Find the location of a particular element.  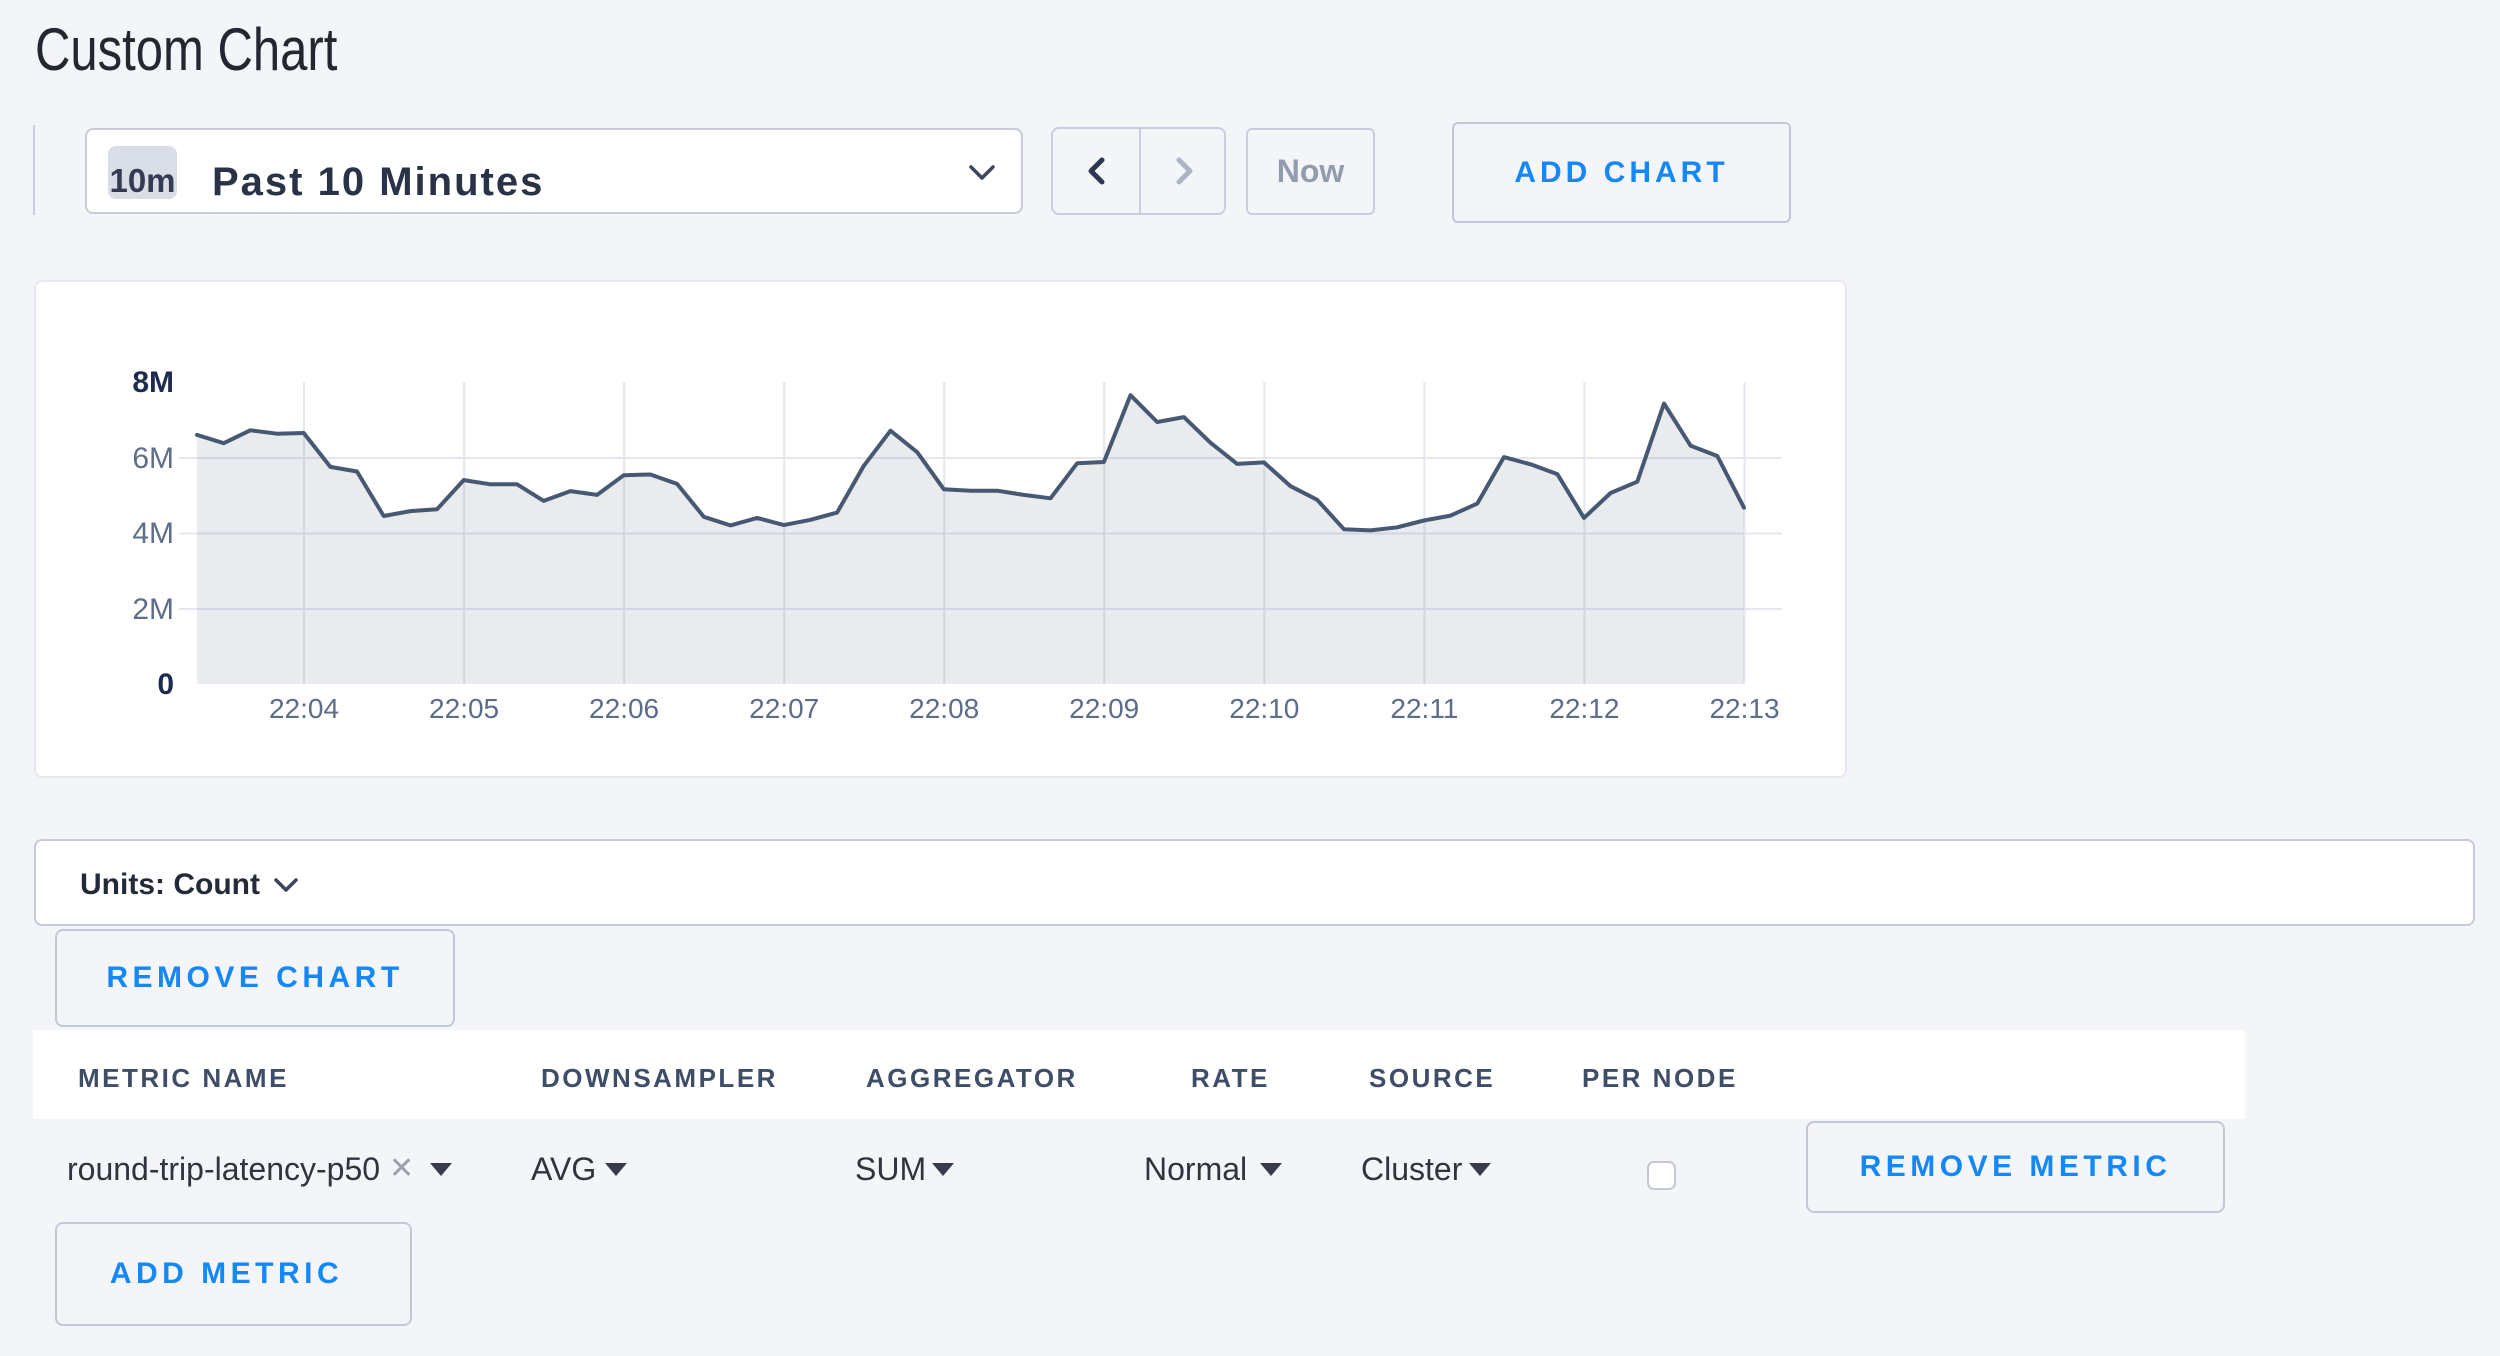

svg-text: 0 is located at coordinates (165, 684).